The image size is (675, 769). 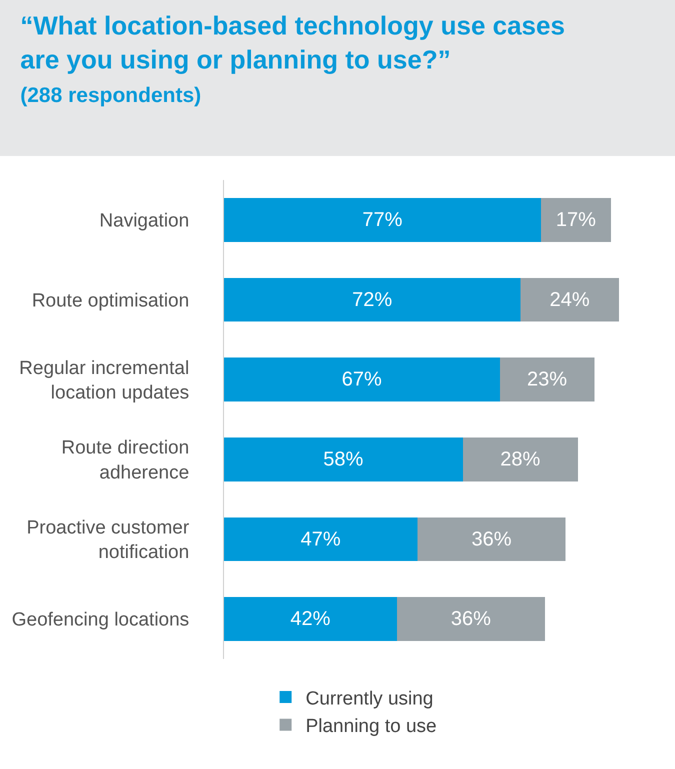 What do you see at coordinates (292, 42) in the screenshot?
I see `chart-title: “What location-based technology use cases are you using or planning to use?”` at bounding box center [292, 42].